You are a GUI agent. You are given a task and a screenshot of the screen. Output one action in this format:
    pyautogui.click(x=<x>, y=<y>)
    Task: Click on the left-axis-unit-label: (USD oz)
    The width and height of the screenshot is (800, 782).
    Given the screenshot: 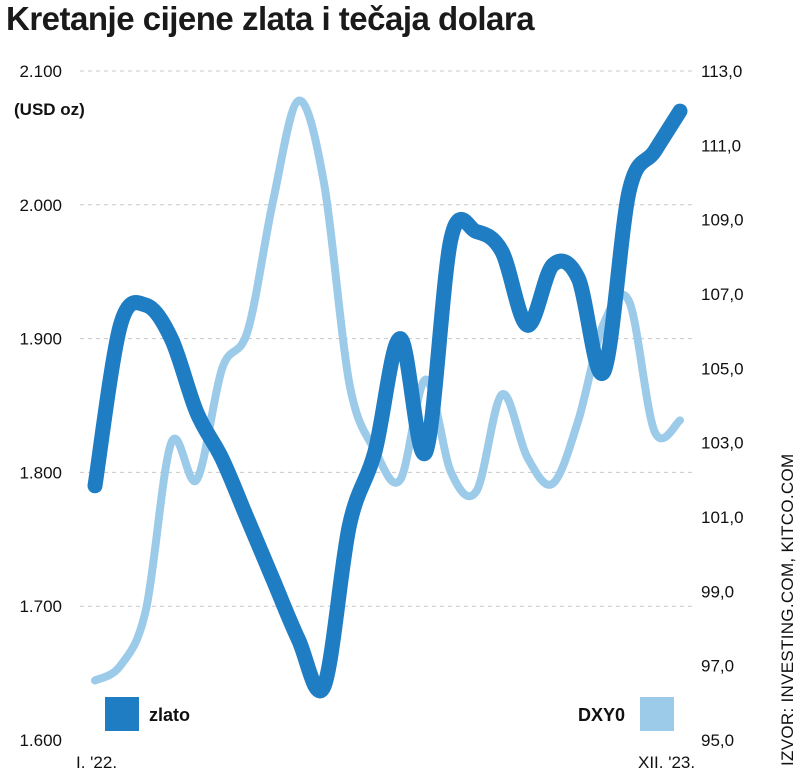 What is the action you would take?
    pyautogui.click(x=49, y=109)
    